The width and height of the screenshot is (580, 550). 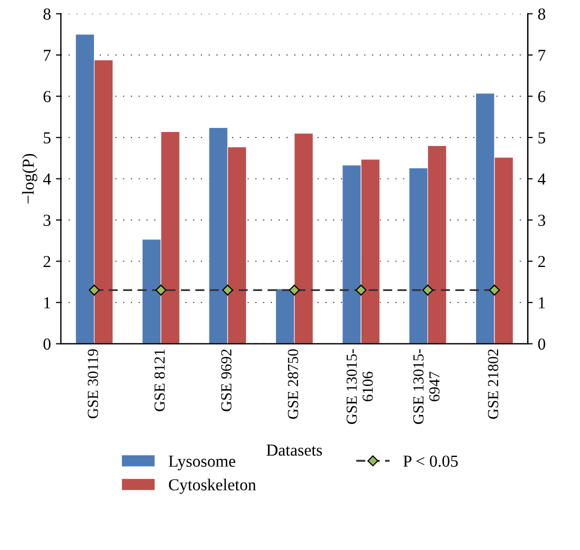 What do you see at coordinates (159, 381) in the screenshot?
I see `x-tick-label: GSE 8121` at bounding box center [159, 381].